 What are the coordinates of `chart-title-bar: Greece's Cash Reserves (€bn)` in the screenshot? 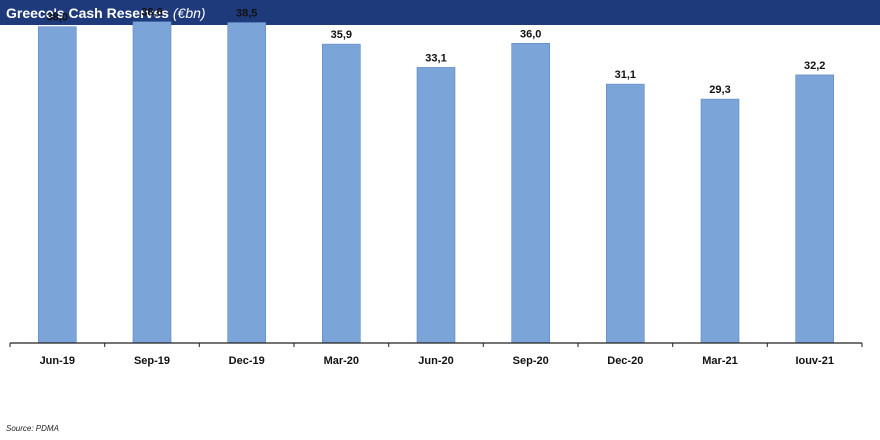 It's located at (440, 12).